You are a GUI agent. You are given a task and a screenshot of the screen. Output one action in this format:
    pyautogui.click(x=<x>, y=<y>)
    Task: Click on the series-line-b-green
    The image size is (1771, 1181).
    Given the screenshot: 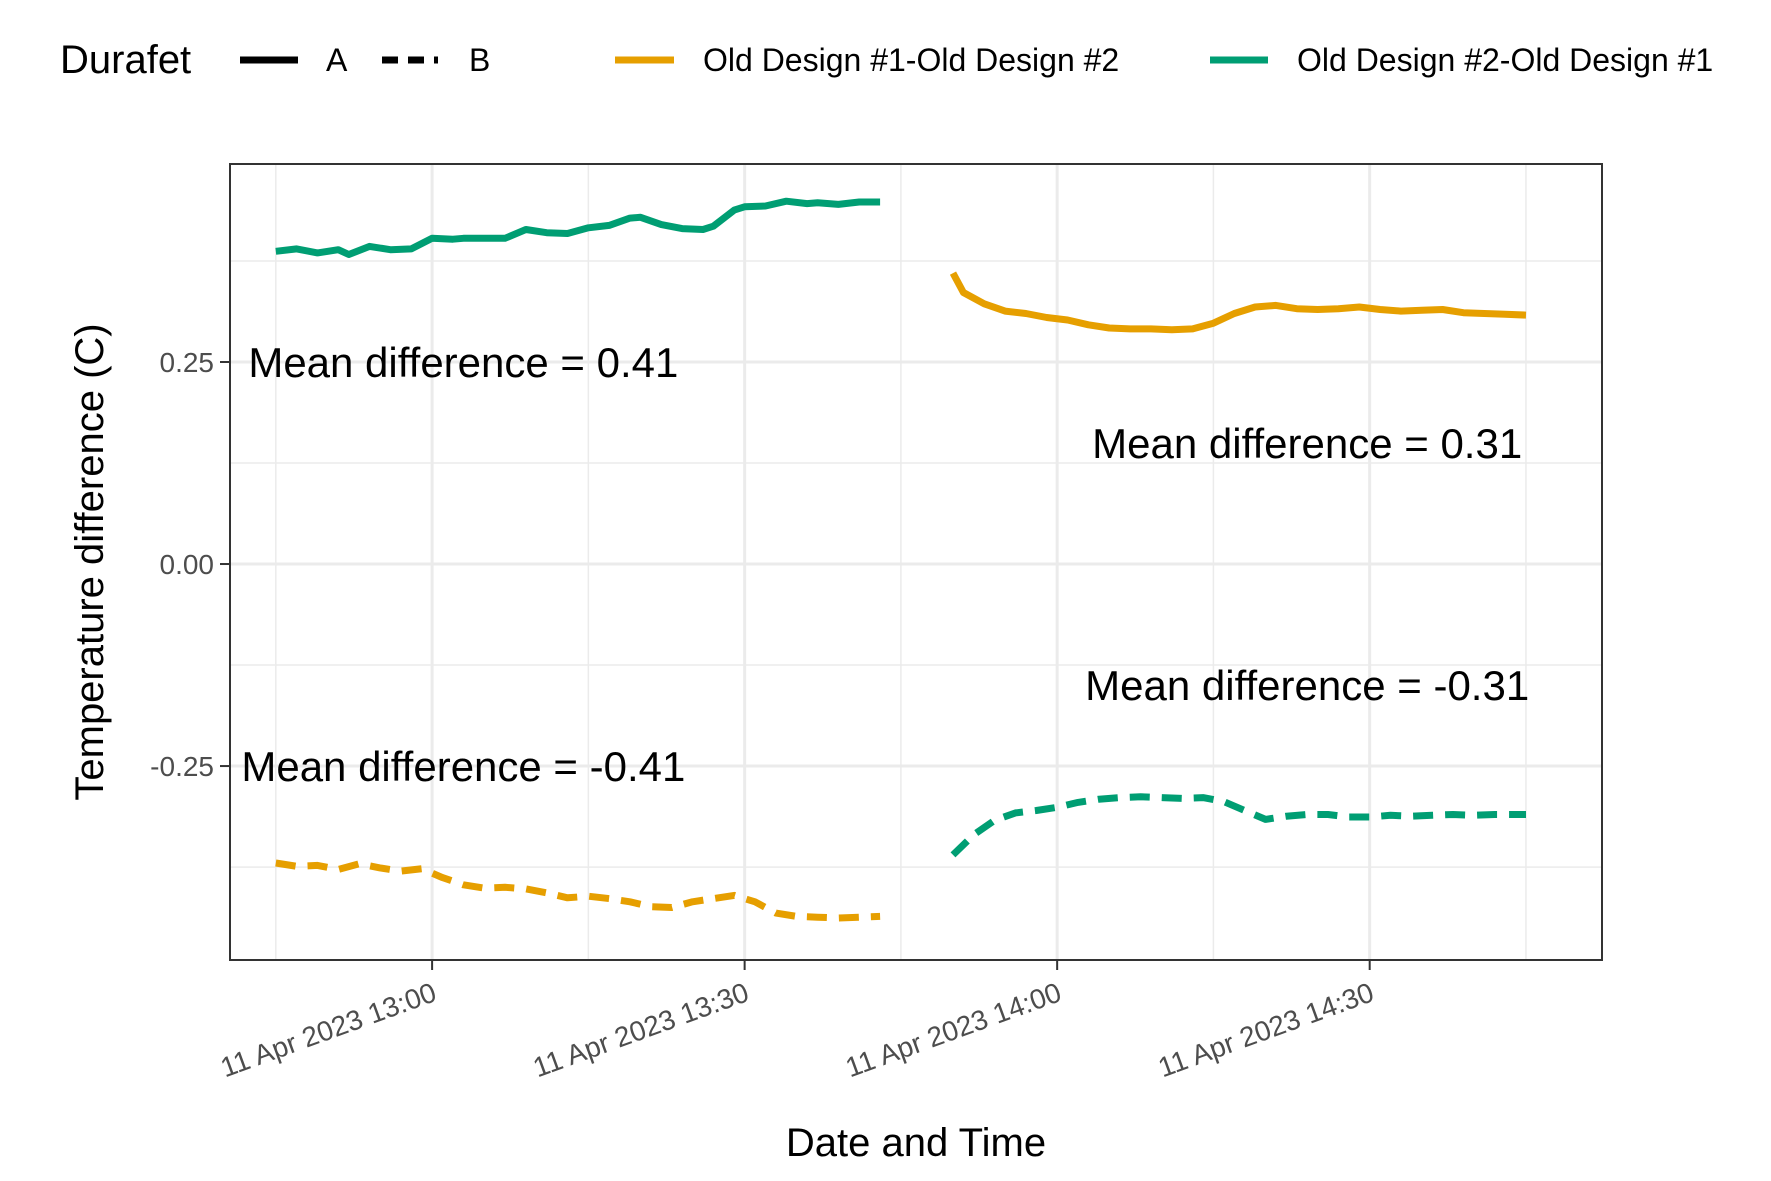 What is the action you would take?
    pyautogui.click(x=1238, y=825)
    